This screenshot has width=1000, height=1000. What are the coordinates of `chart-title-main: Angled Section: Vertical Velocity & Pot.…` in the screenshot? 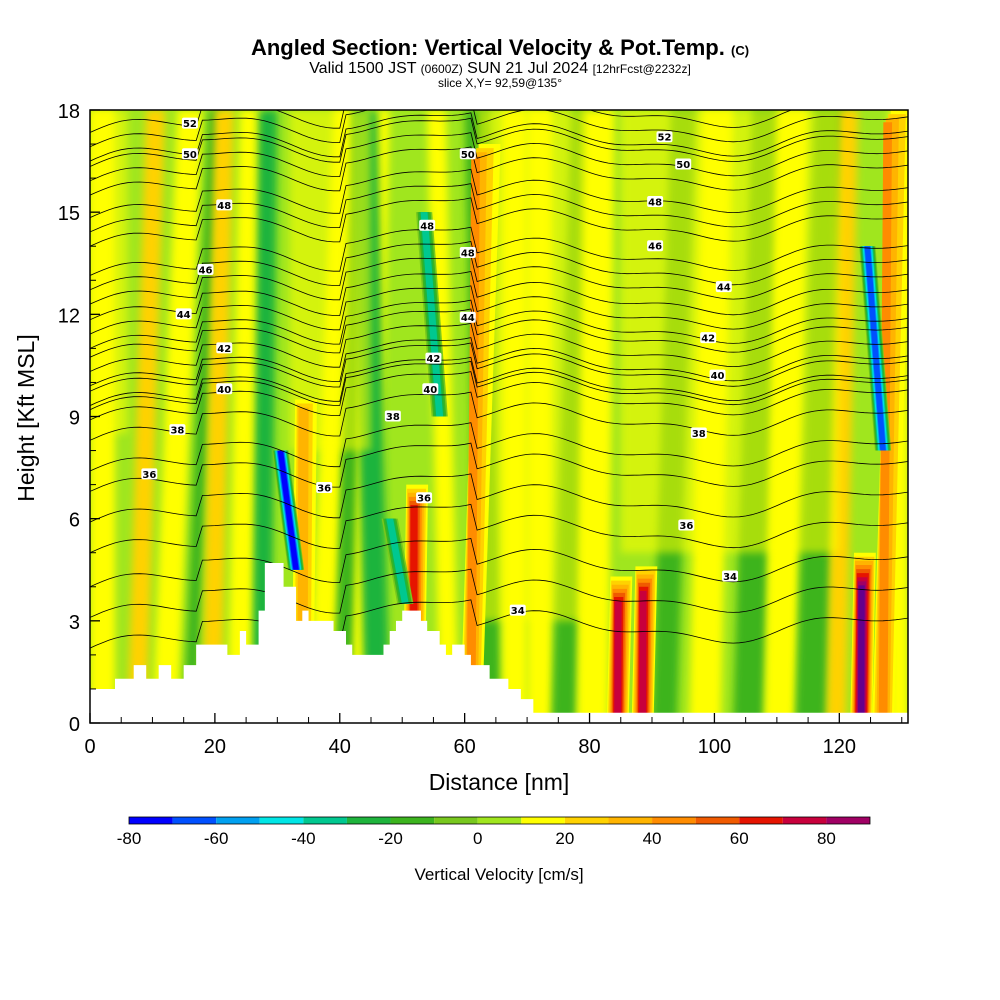 It's located at (487, 47).